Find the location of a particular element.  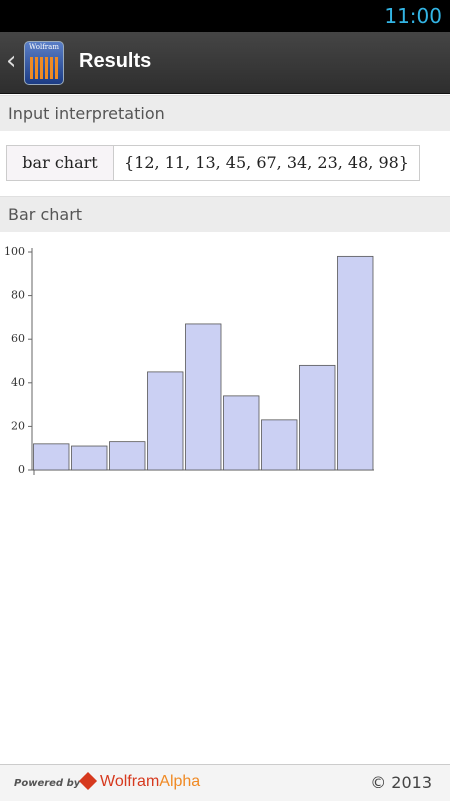

icon-label: Wolfram is located at coordinates (44, 47).